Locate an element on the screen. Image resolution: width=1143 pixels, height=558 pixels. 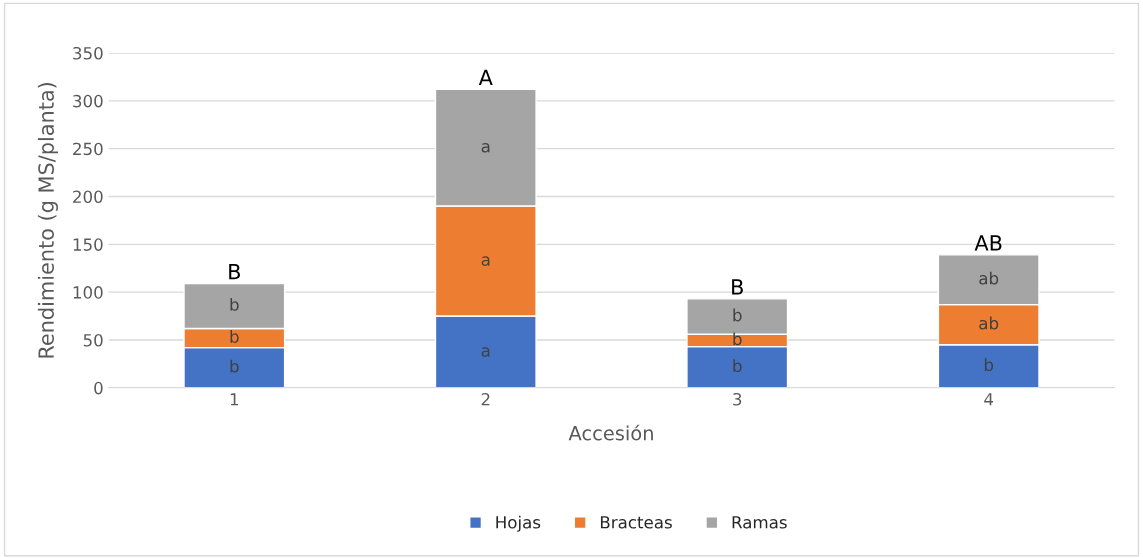
y-tick-label: 50 is located at coordinates (93, 340).